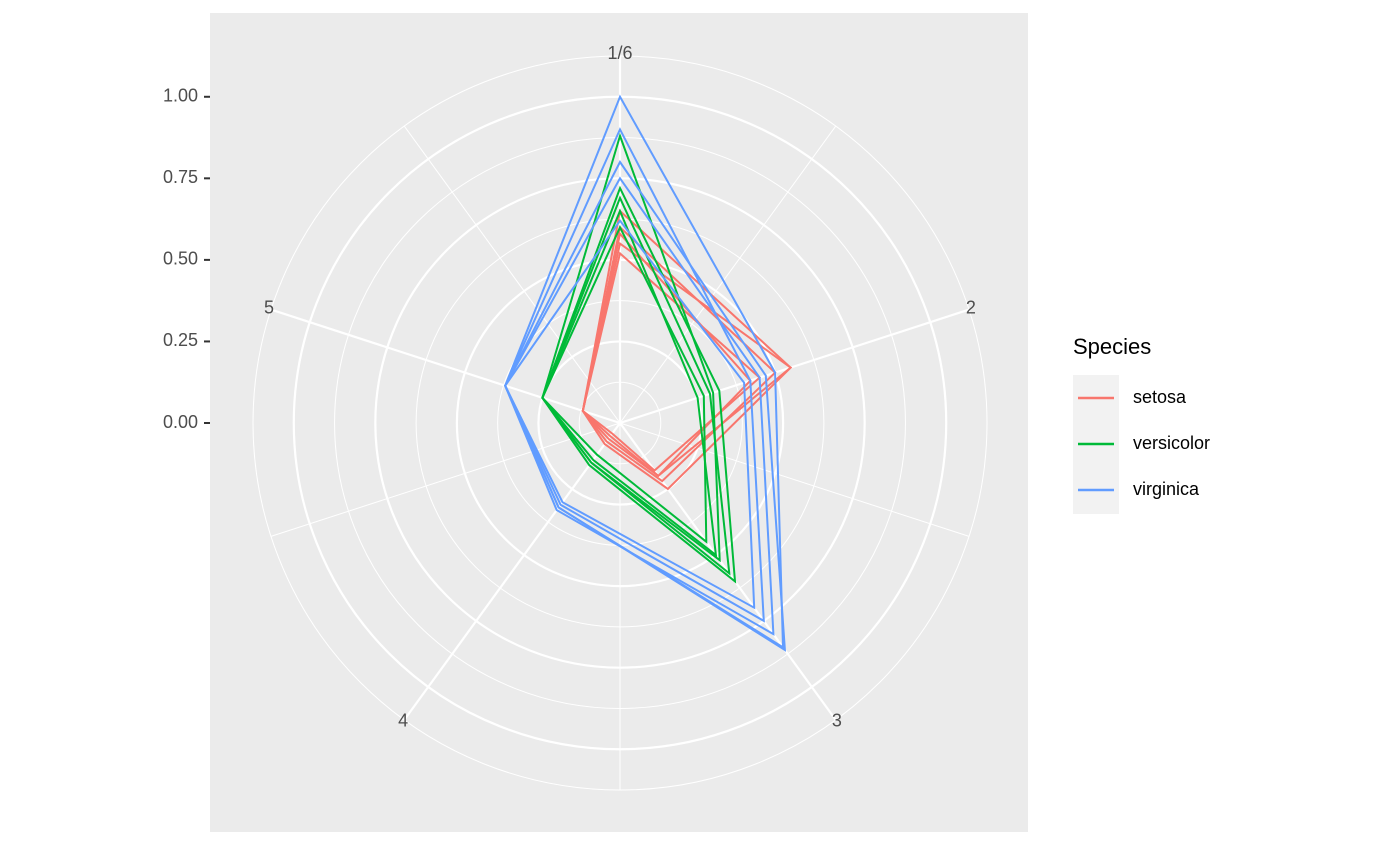  Describe the element at coordinates (180, 96) in the screenshot. I see `y-tick-label: 1.00` at that location.